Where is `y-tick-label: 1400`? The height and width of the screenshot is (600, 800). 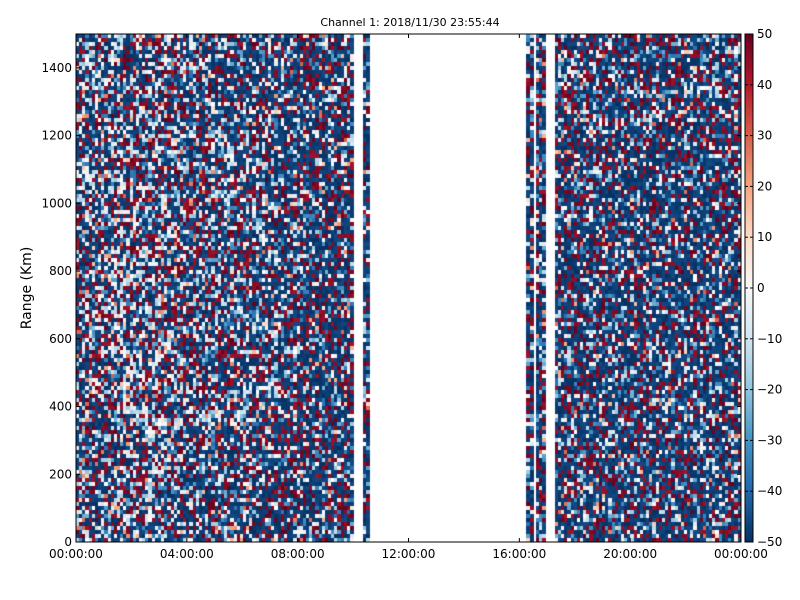
y-tick-label: 1400 is located at coordinates (56, 68).